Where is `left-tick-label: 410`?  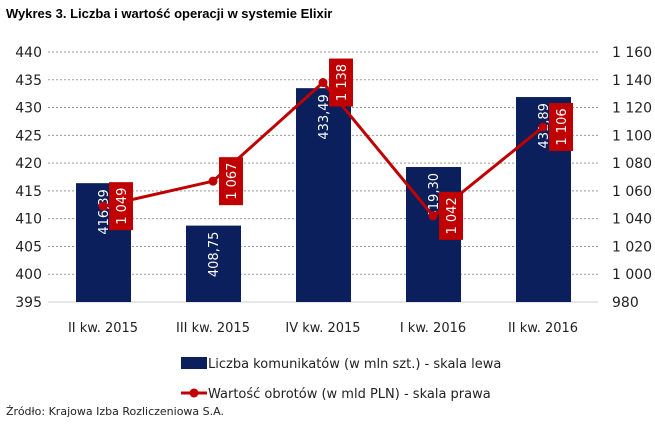 left-tick-label: 410 is located at coordinates (28, 220).